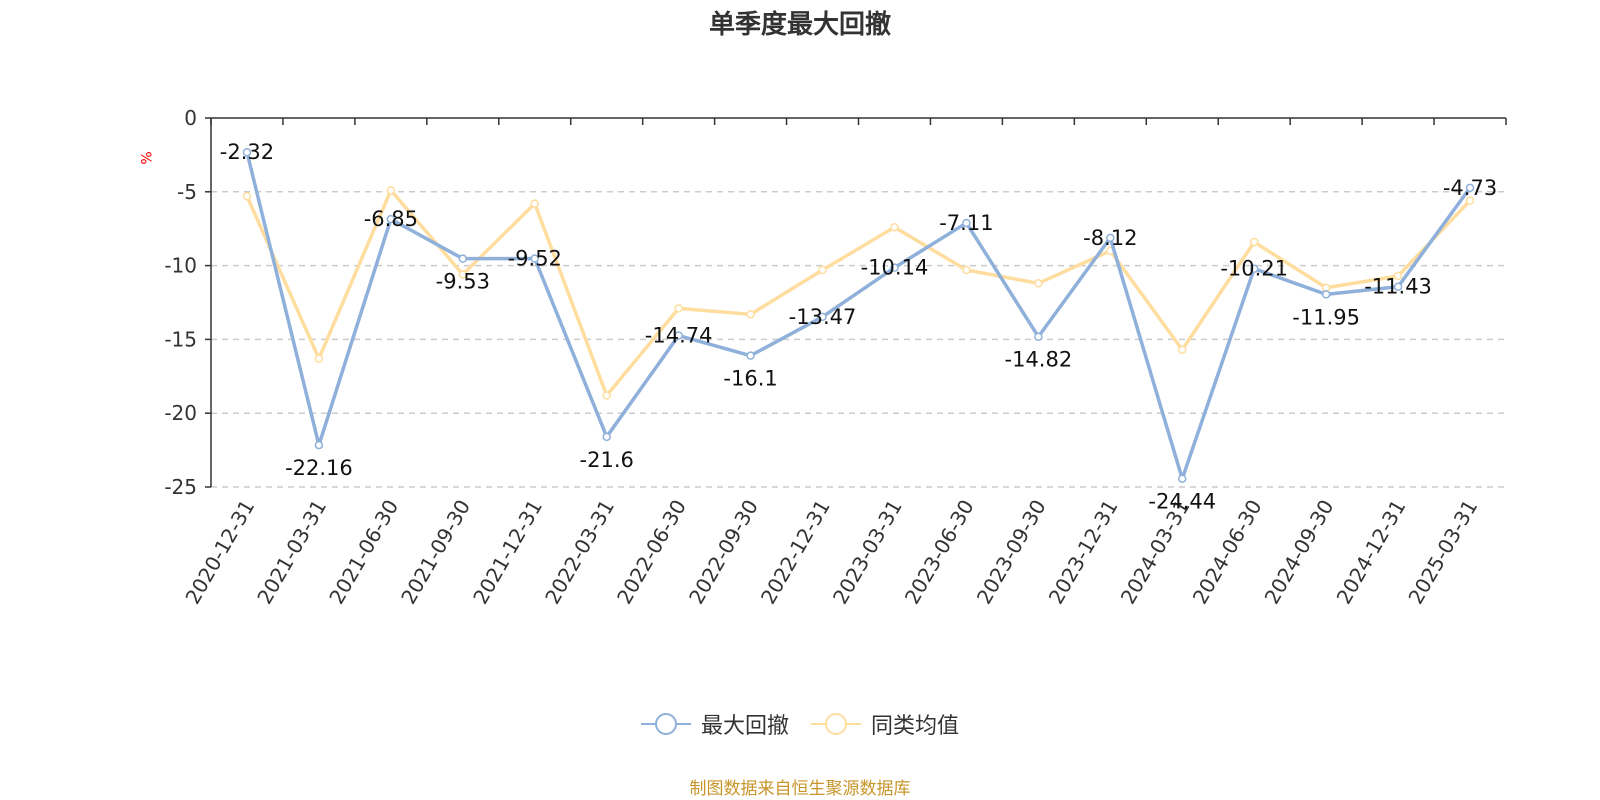 The image size is (1600, 800). Describe the element at coordinates (651, 552) in the screenshot. I see `x-tick-label: 2022-06-30` at that location.